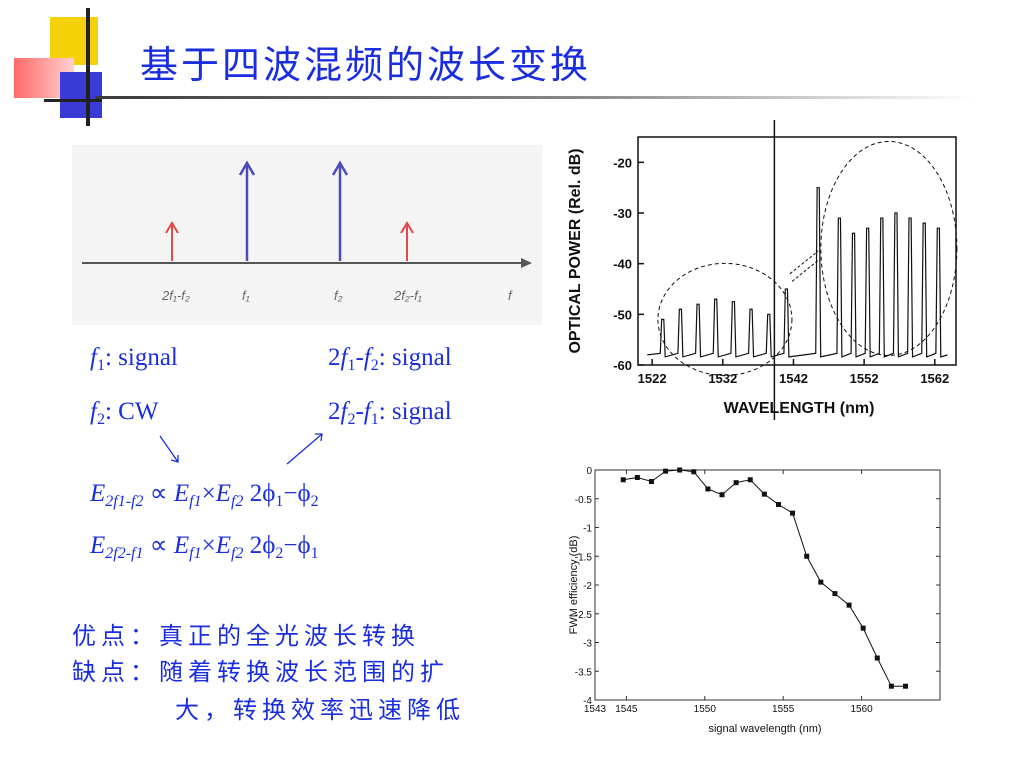 This screenshot has height=768, width=1024. Describe the element at coordinates (407, 241) in the screenshot. I see `idler-arrow-right` at that location.